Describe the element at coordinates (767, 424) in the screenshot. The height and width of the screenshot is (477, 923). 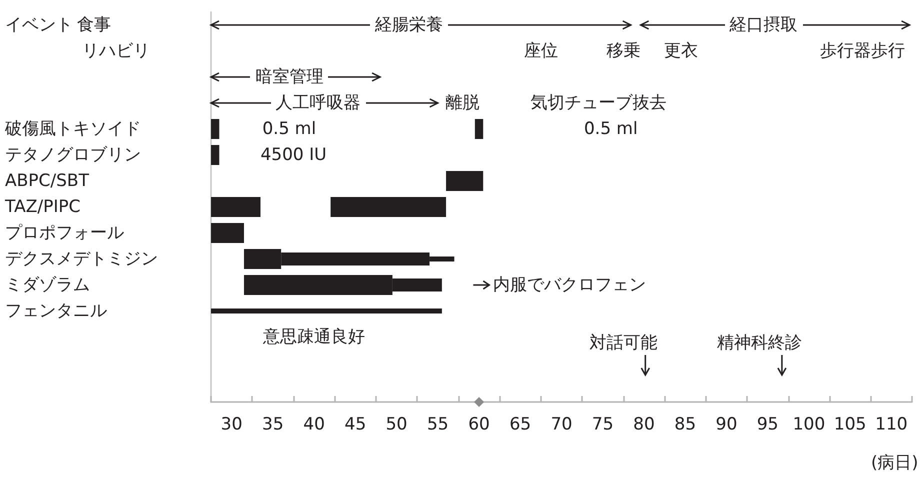
I see `x-tick-label: 95` at that location.